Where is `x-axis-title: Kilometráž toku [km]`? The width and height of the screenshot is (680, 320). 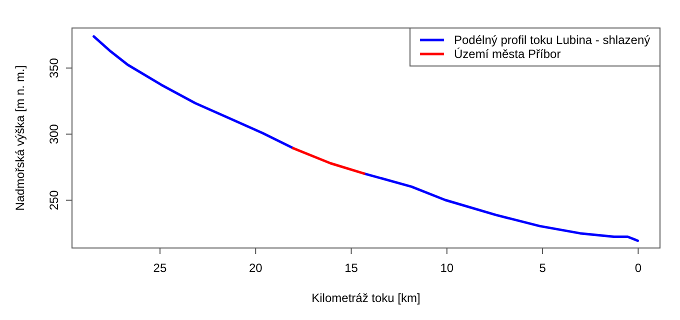 x-axis-title: Kilometráž toku [km] is located at coordinates (366, 298).